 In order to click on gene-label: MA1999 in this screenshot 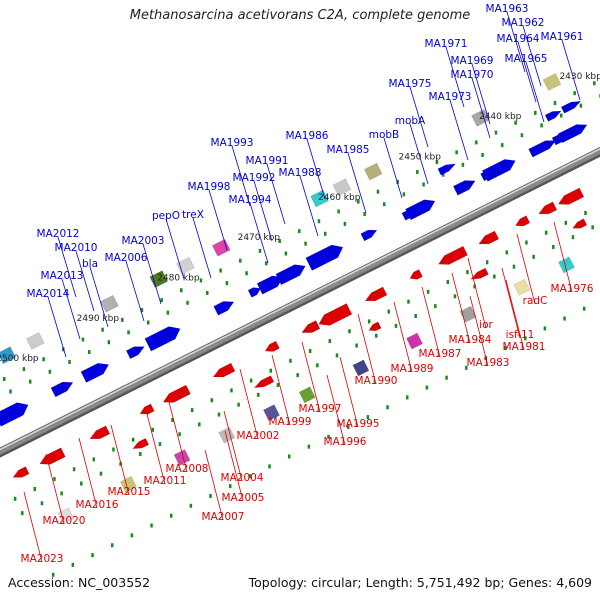, I will do `click(290, 422)`.